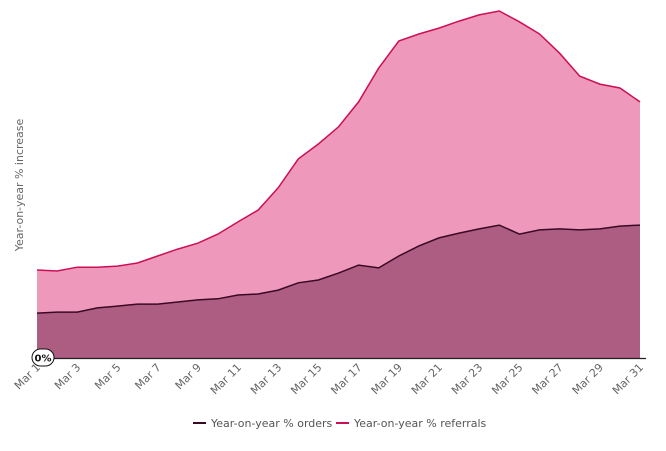 The height and width of the screenshot is (451, 666). Describe the element at coordinates (266, 379) in the screenshot. I see `x-tick-label: Mar 13` at that location.